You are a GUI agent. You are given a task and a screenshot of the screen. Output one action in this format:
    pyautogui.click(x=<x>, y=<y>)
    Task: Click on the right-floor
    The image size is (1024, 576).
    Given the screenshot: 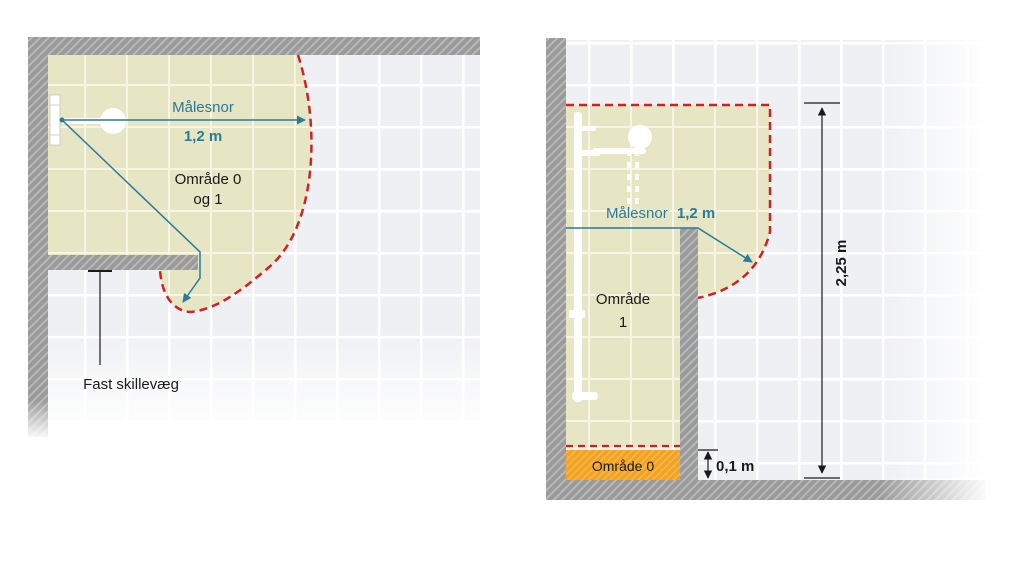 What is the action you would take?
    pyautogui.click(x=766, y=490)
    